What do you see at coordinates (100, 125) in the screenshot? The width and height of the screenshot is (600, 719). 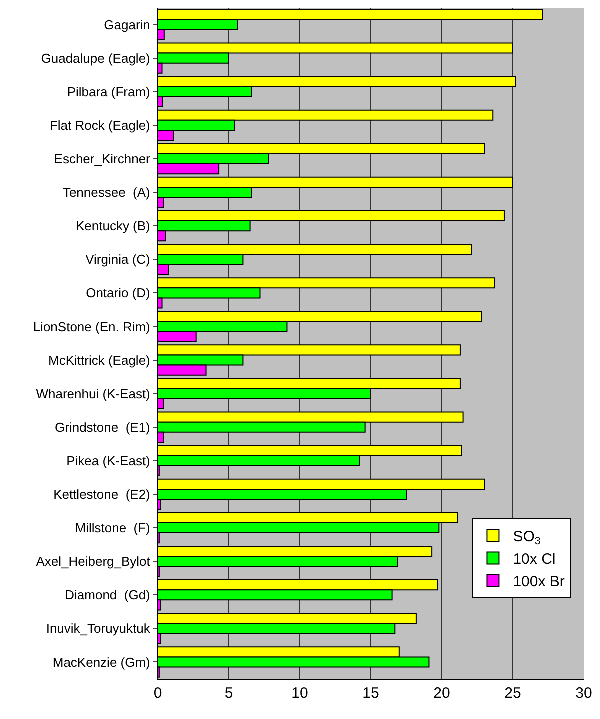 I see `y-tick-label: Flat Rock (Eagle)` at bounding box center [100, 125].